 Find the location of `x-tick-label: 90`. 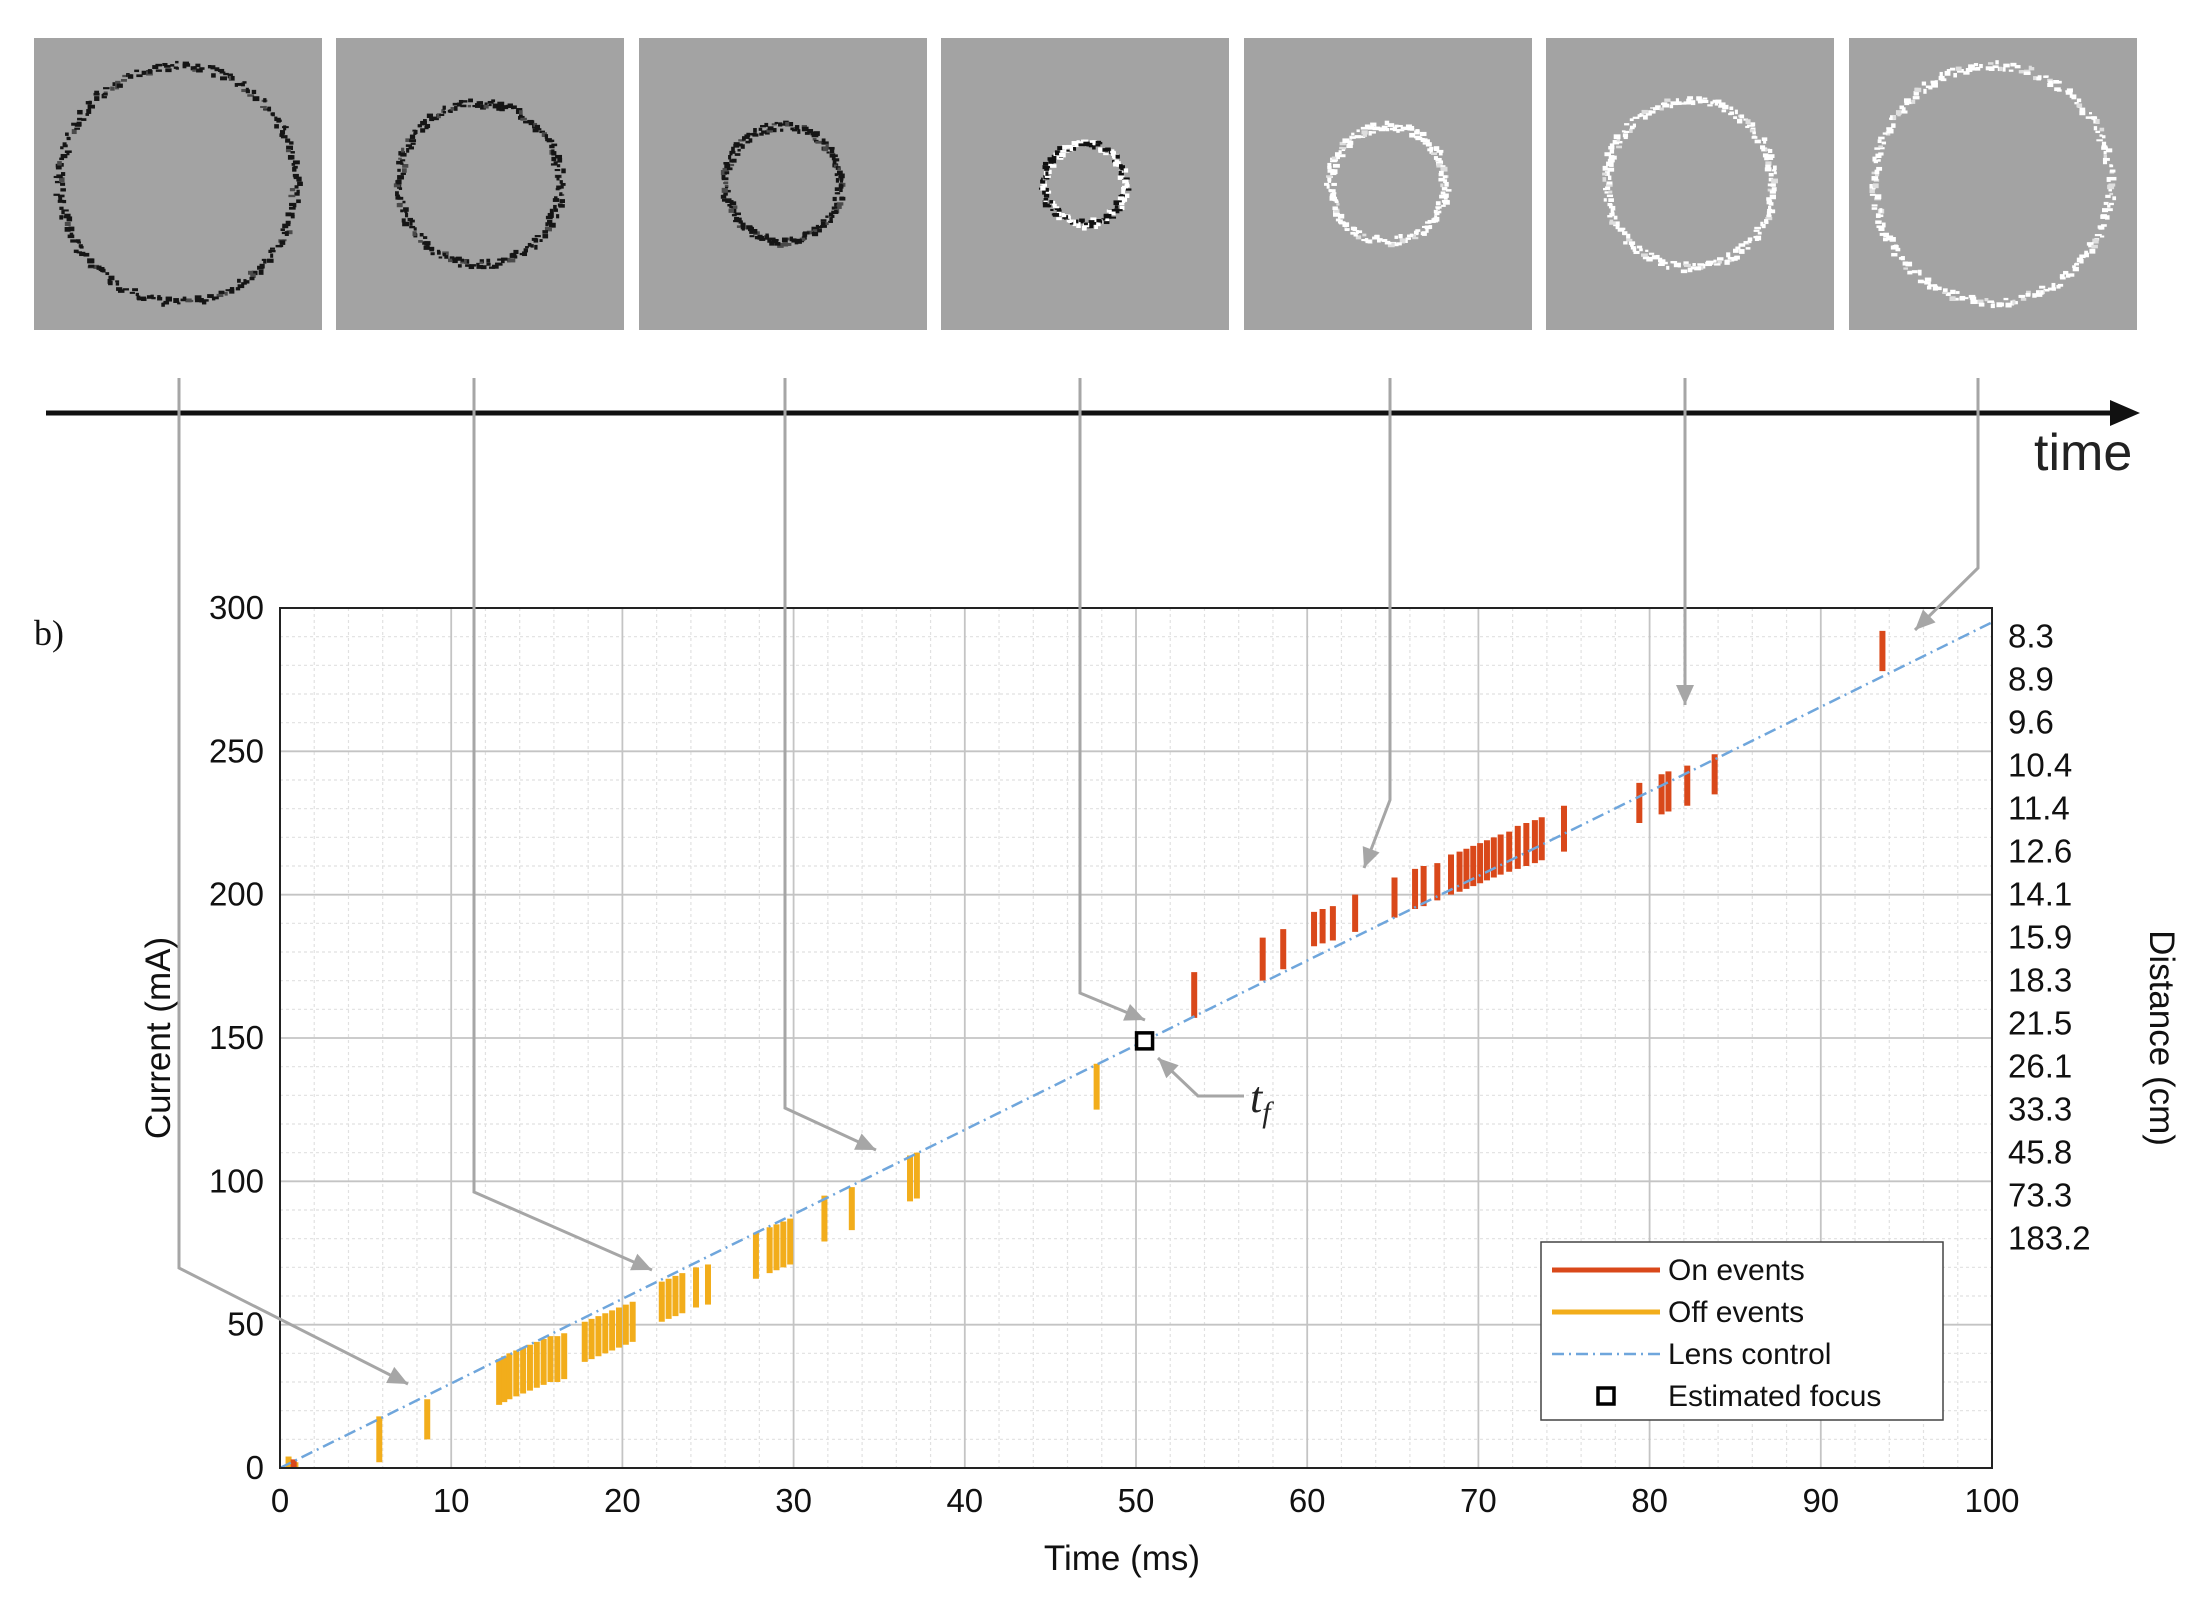

x-tick-label: 90 is located at coordinates (1820, 1500).